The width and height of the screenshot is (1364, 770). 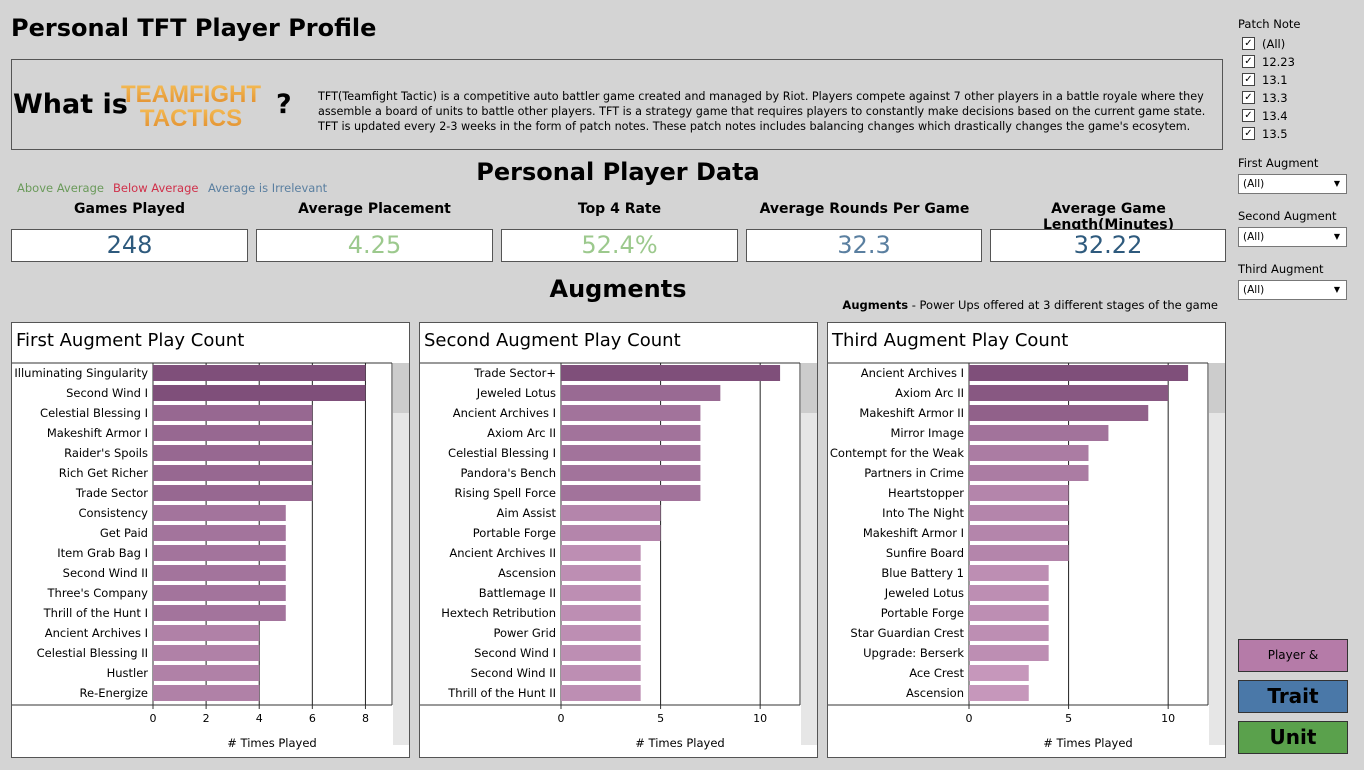 I want to click on patch-option-13-4: ✓ 13.4, so click(x=1265, y=115).